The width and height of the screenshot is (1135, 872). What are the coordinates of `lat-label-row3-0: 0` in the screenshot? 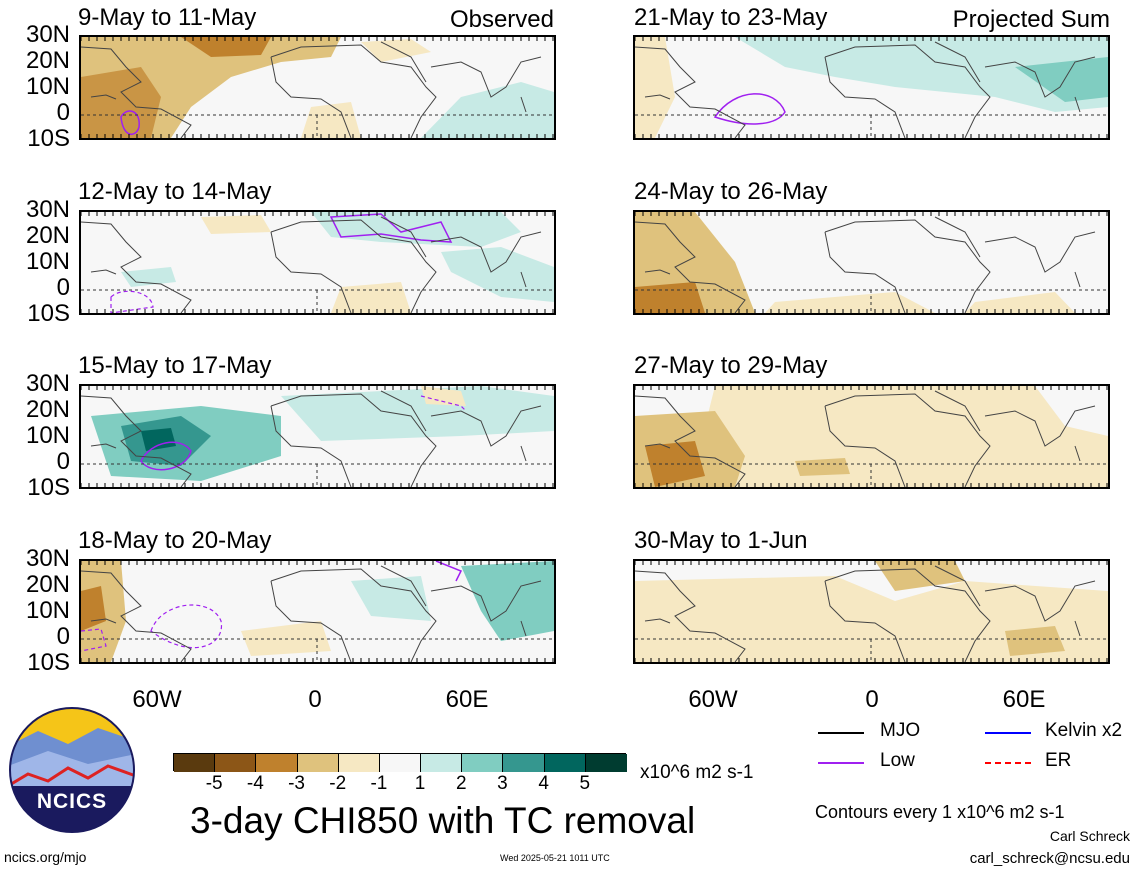 It's located at (63, 461).